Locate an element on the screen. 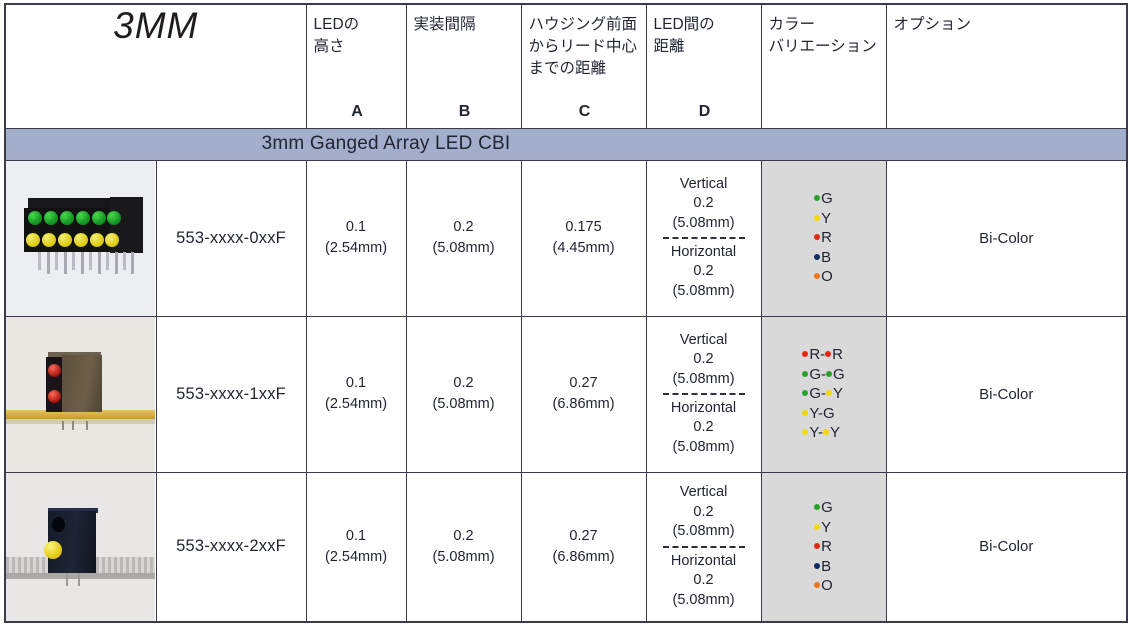 The height and width of the screenshot is (634, 1128). dimension-a-cell: 0.1 (2.54mm) is located at coordinates (356, 238).